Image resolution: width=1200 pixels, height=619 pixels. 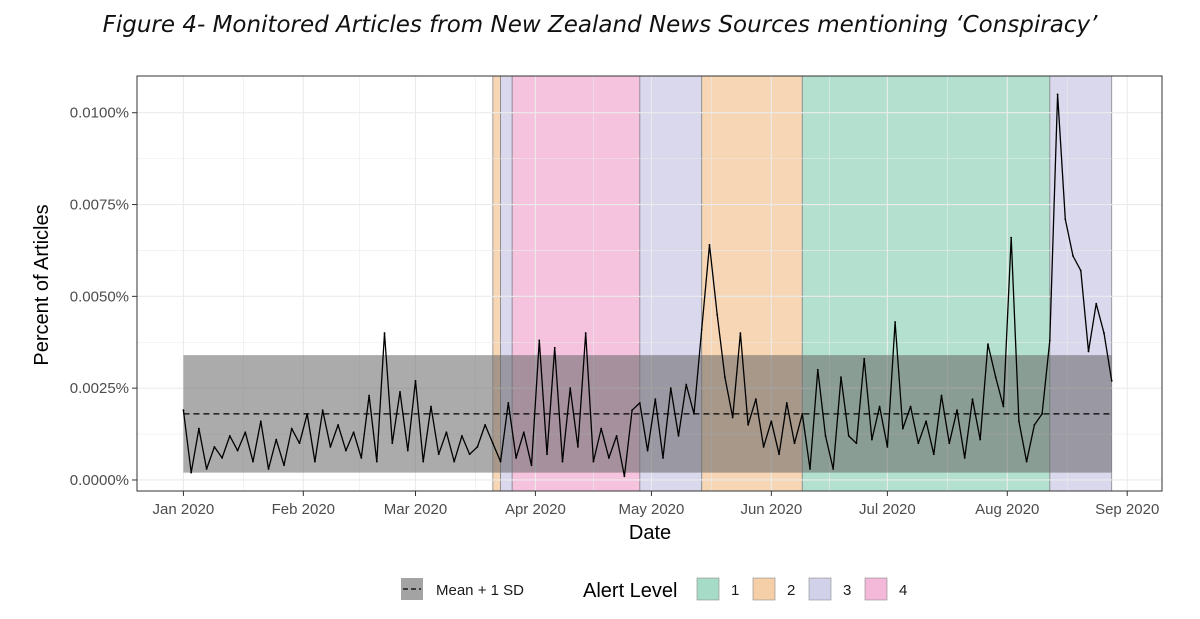 What do you see at coordinates (99, 480) in the screenshot?
I see `y-tick-label: 0.0000%` at bounding box center [99, 480].